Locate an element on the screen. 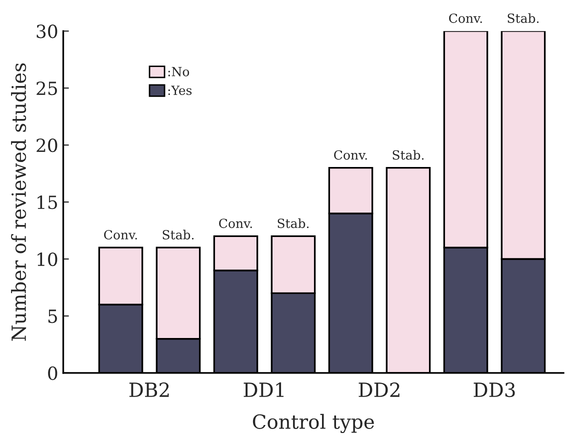 This screenshot has height=444, width=575. legend-label: :No is located at coordinates (179, 71).